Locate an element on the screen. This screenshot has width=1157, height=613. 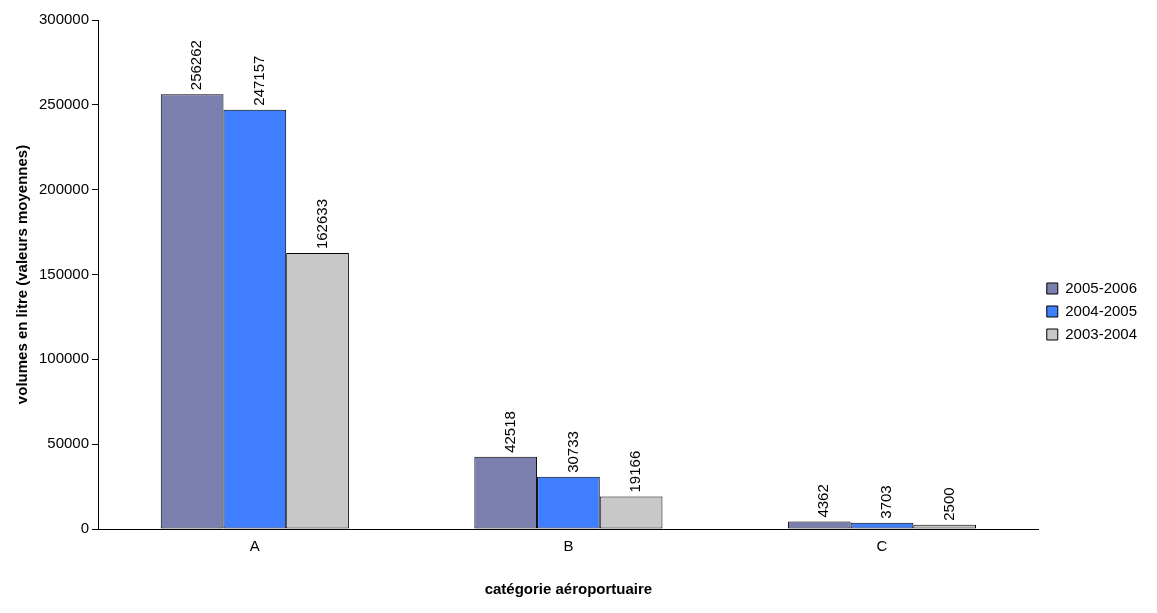
data-label: 3703 is located at coordinates (886, 502).